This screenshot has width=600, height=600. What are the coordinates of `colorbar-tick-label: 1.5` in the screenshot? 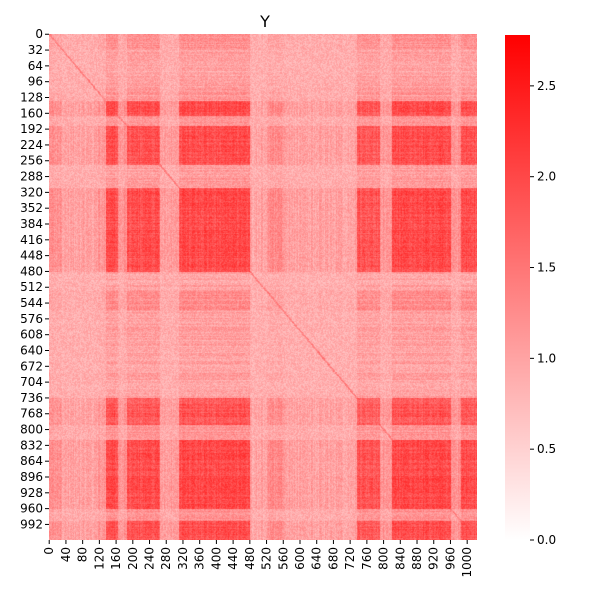 It's located at (546, 268).